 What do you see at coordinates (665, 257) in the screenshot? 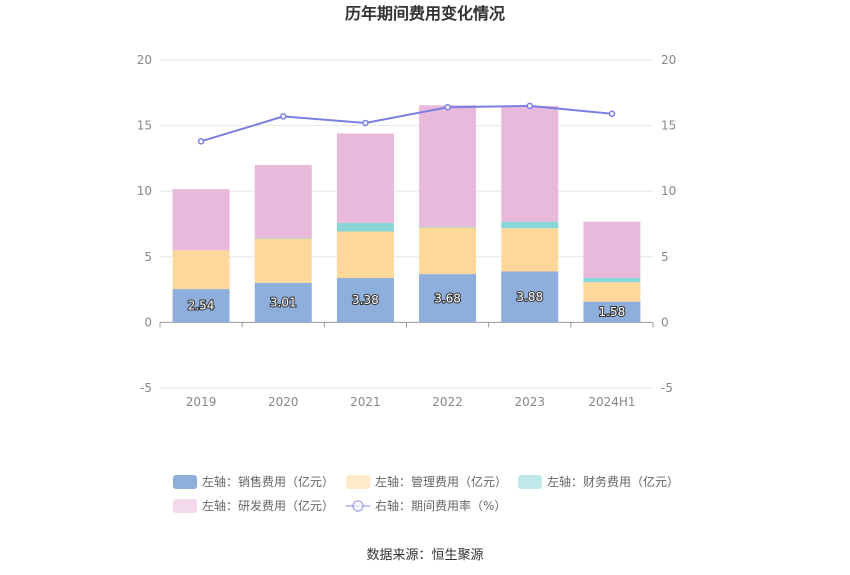
I see `y-right-tick-label: 5` at bounding box center [665, 257].